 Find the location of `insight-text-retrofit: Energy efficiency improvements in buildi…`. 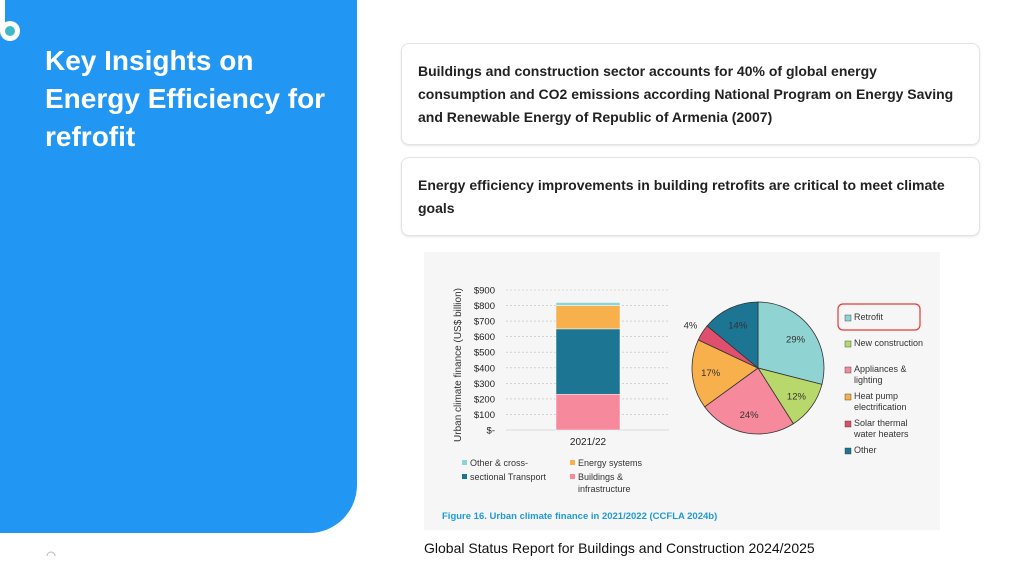

insight-text-retrofit: Energy efficiency improvements in buildi… is located at coordinates (681, 196).